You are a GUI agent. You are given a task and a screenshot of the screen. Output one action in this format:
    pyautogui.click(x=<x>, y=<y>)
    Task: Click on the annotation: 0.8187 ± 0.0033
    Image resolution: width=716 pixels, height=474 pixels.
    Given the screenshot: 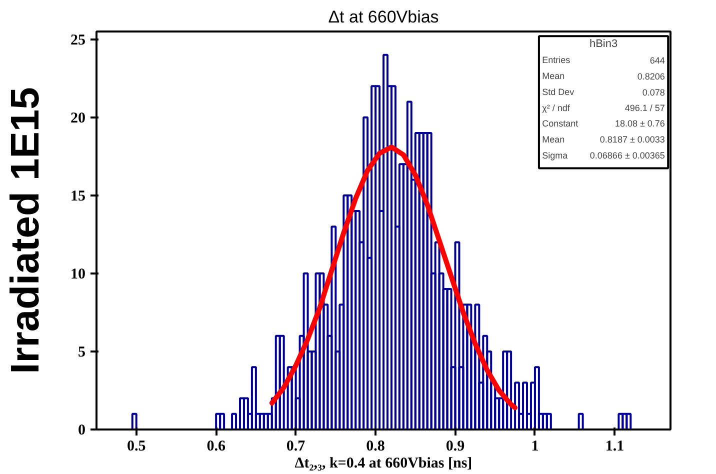 What is the action you would take?
    pyautogui.click(x=632, y=139)
    